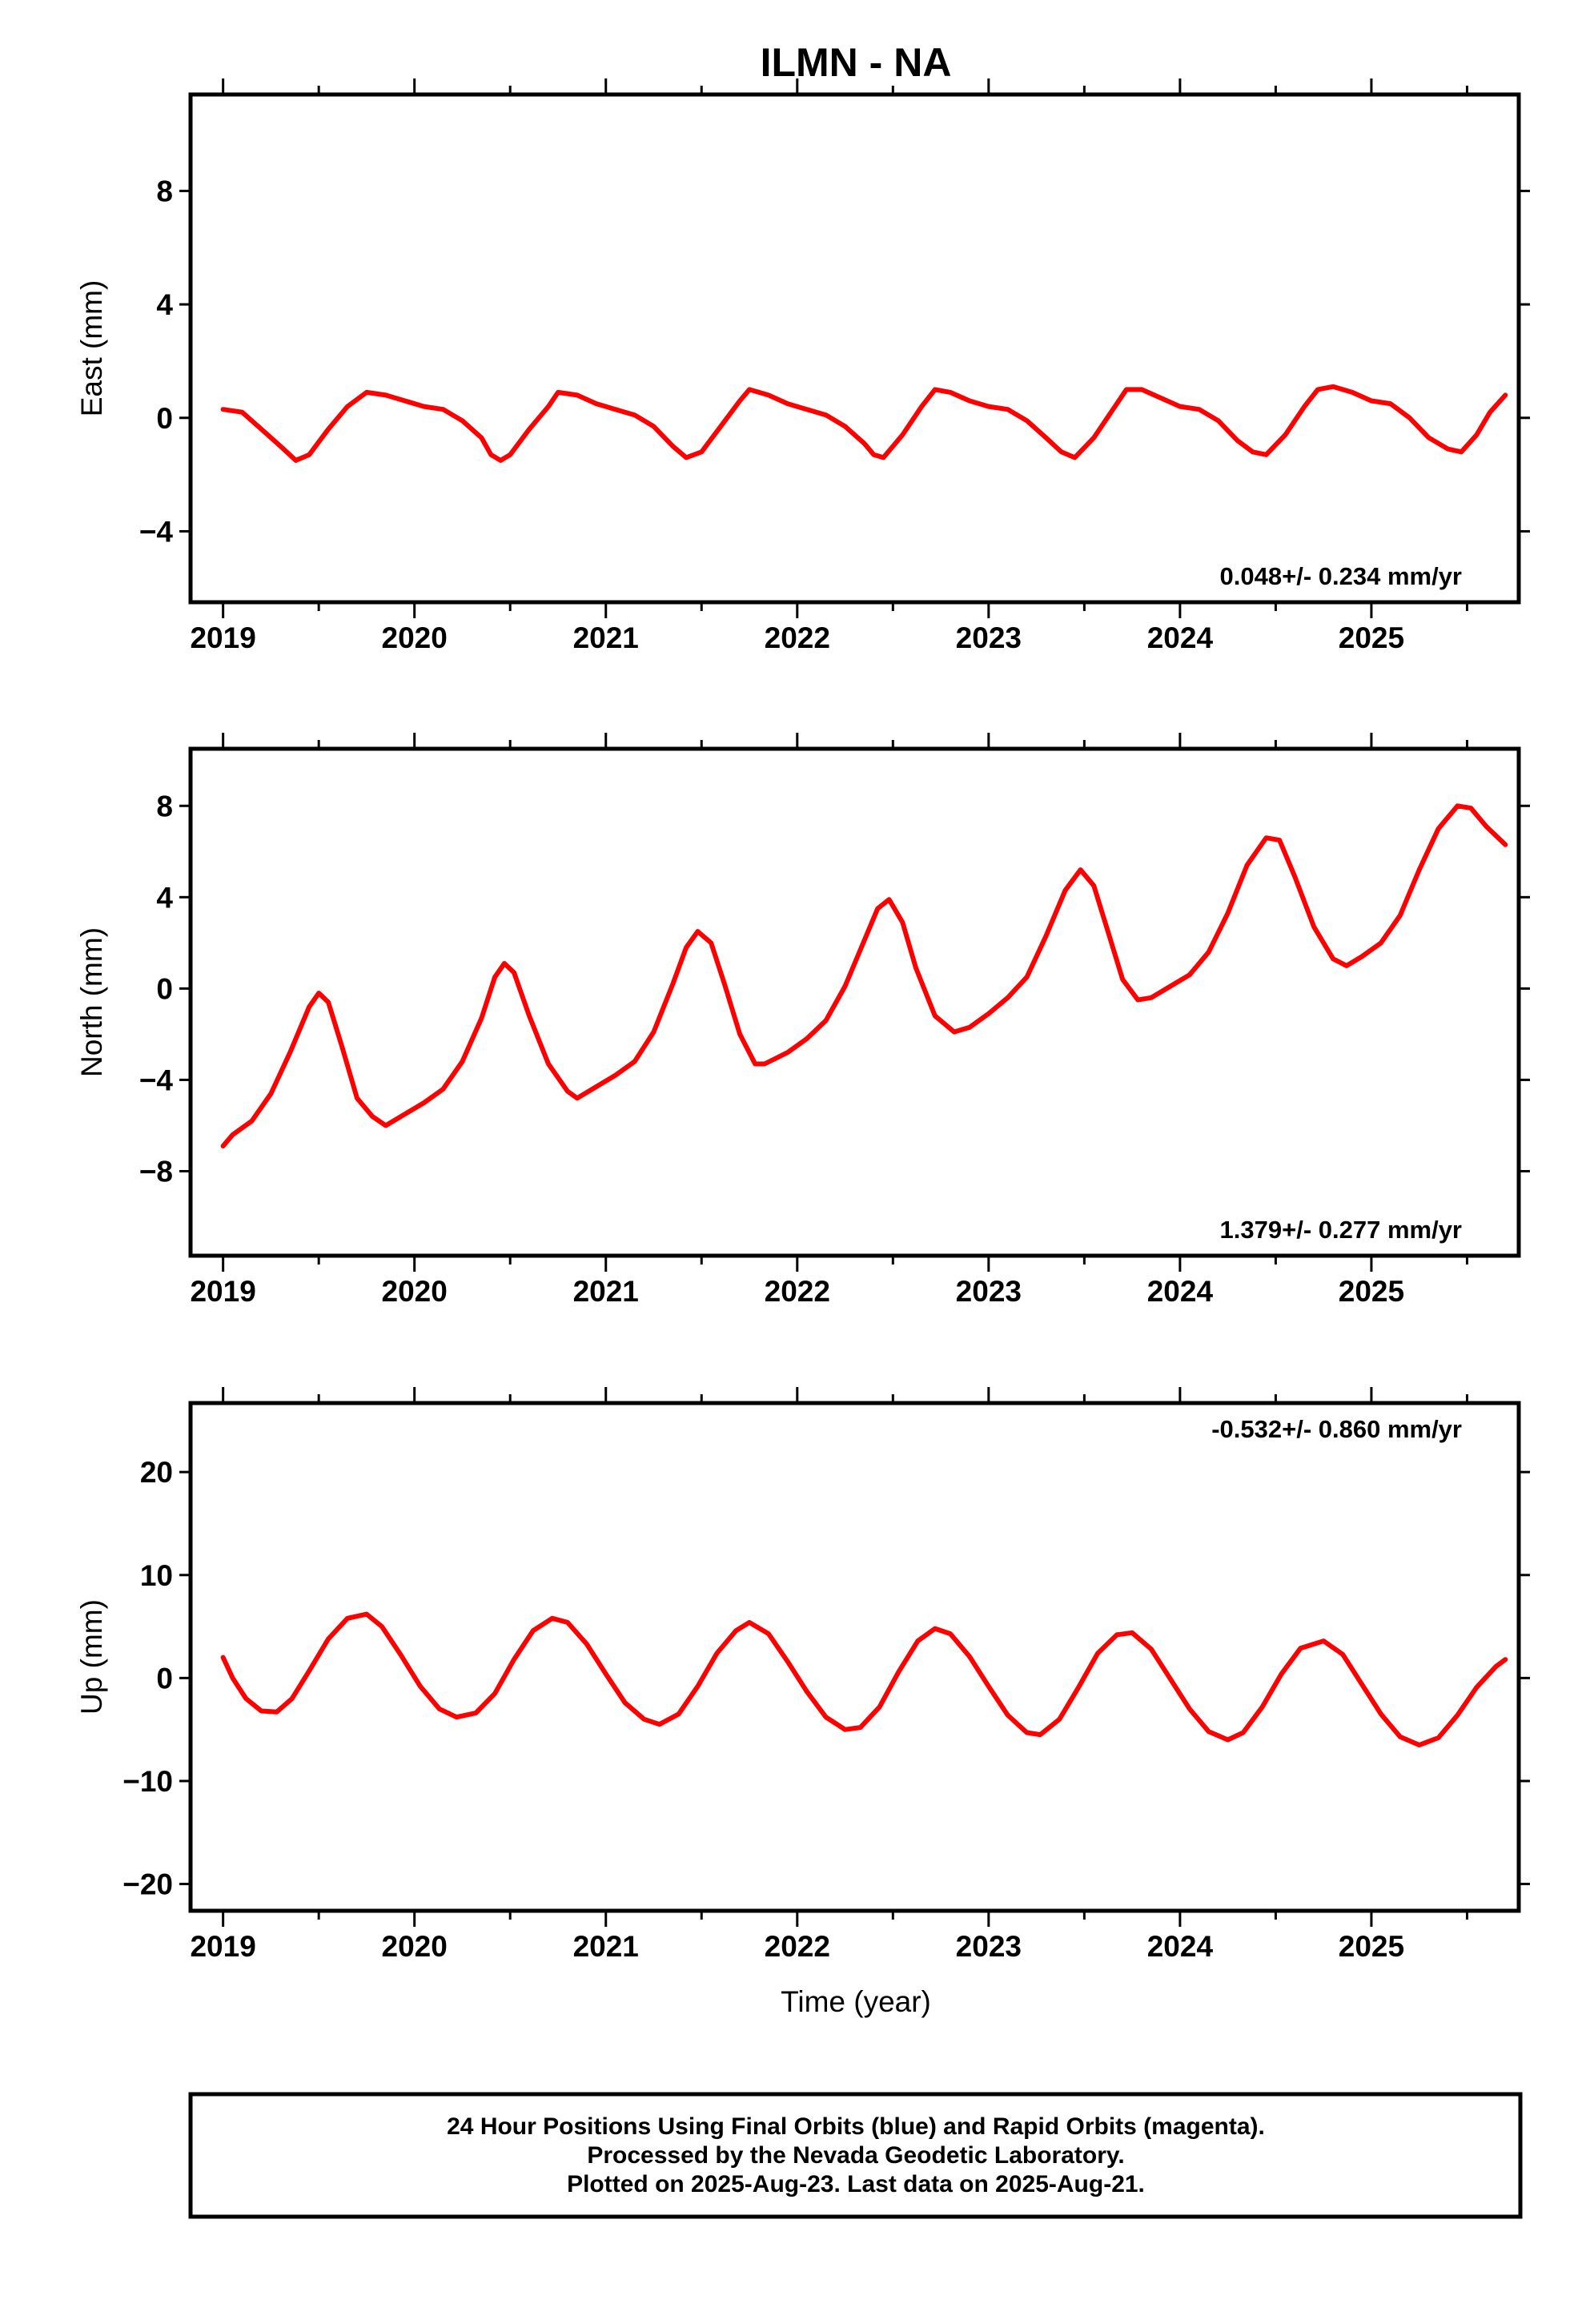  Describe the element at coordinates (164, 806) in the screenshot. I see `north-ytick-label: 8` at that location.